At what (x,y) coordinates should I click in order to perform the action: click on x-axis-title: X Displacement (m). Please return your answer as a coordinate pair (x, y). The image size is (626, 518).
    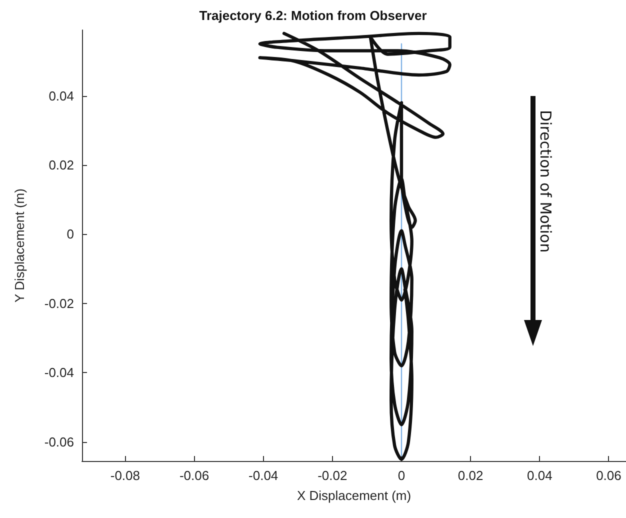
    Looking at the image, I should click on (354, 495).